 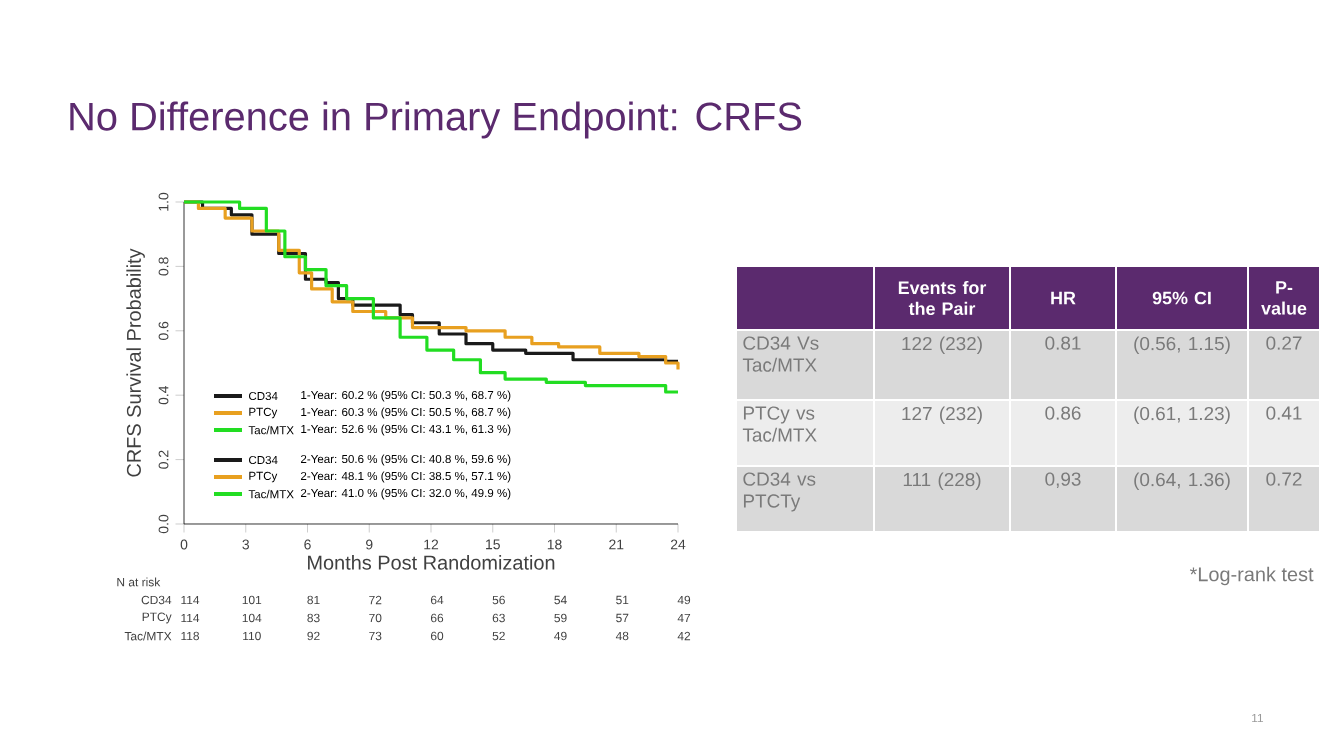 What do you see at coordinates (1284, 413) in the screenshot?
I see `text: 0.41` at bounding box center [1284, 413].